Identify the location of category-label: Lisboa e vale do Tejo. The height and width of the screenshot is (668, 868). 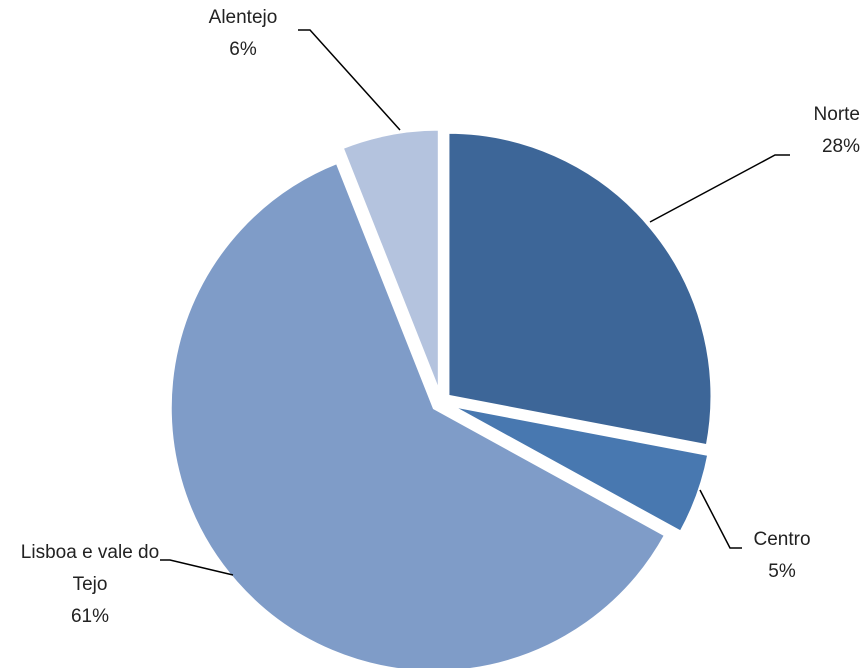
(90, 568).